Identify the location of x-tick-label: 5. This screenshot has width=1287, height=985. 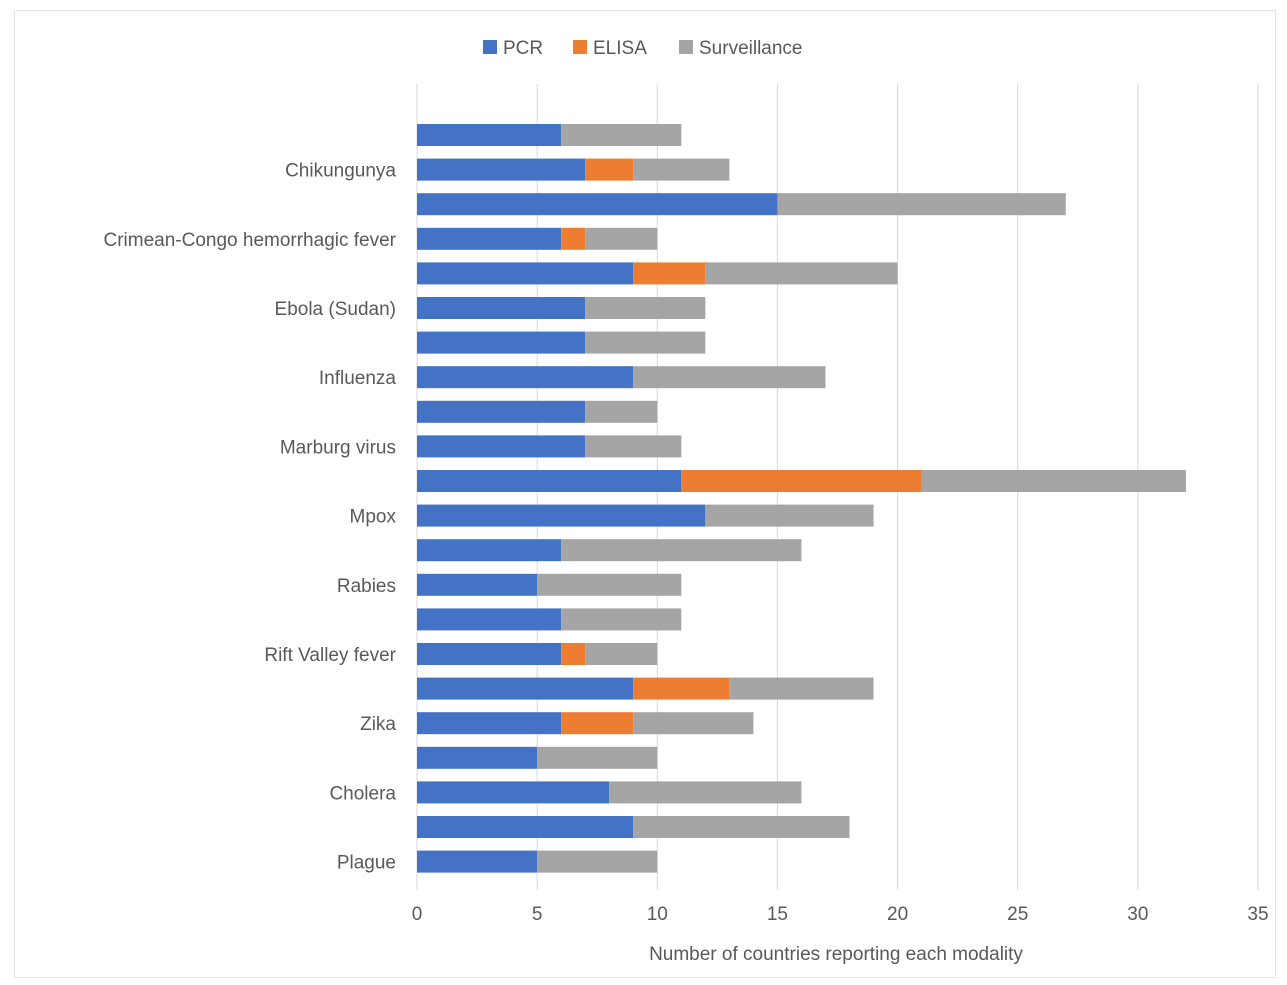
(537, 914).